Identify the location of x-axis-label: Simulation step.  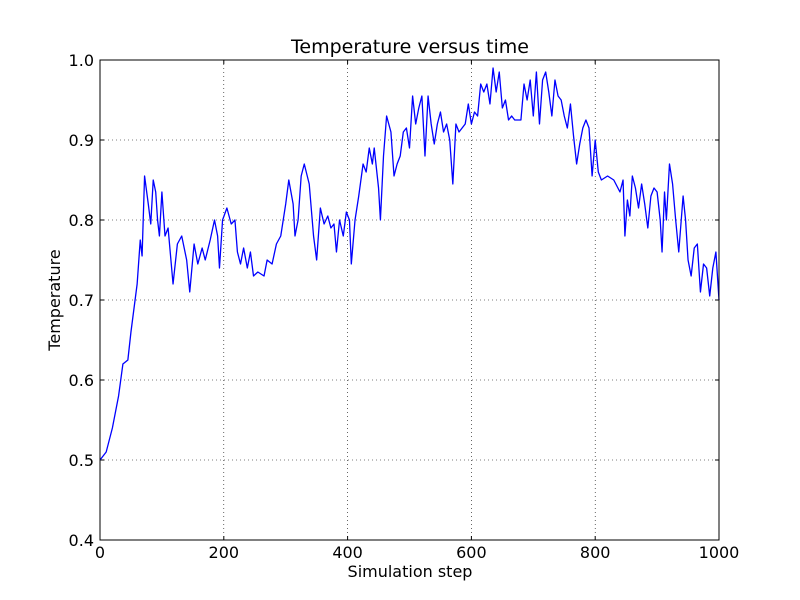
(410, 571).